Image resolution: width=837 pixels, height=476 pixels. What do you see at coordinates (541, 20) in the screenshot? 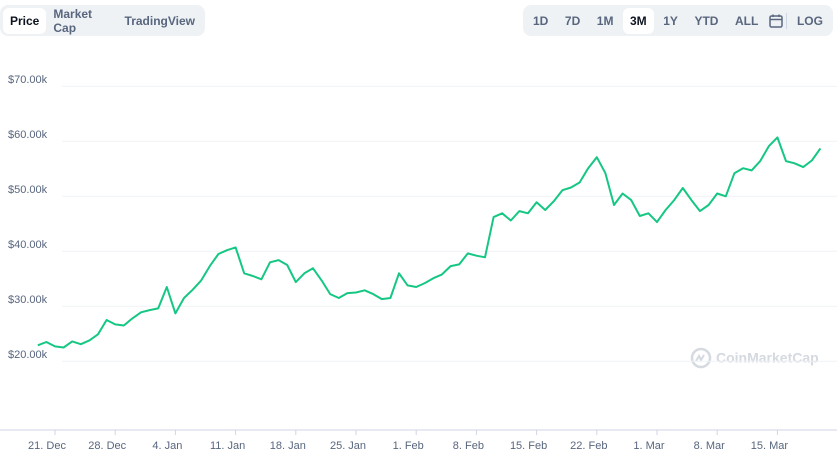
I see `range: 1D` at bounding box center [541, 20].